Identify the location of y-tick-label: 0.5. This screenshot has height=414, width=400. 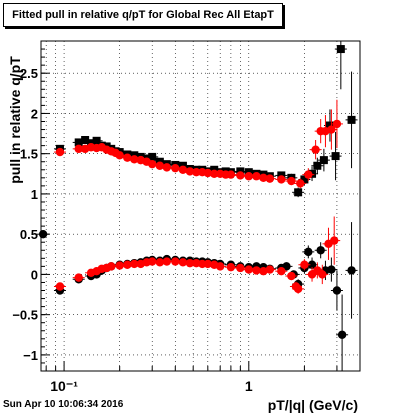
(29, 234).